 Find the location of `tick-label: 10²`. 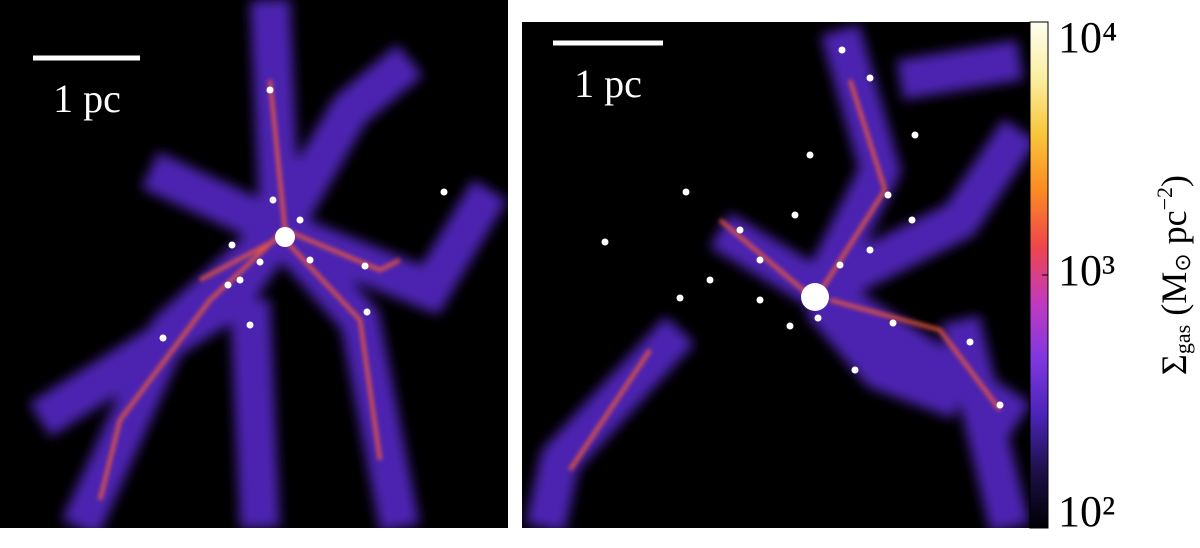

tick-label: 10² is located at coordinates (1086, 511).